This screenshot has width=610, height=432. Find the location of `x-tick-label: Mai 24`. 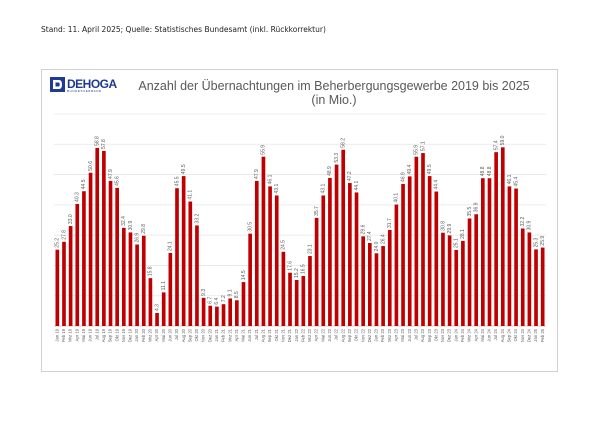

x-tick-label: Mai 24 is located at coordinates (482, 334).